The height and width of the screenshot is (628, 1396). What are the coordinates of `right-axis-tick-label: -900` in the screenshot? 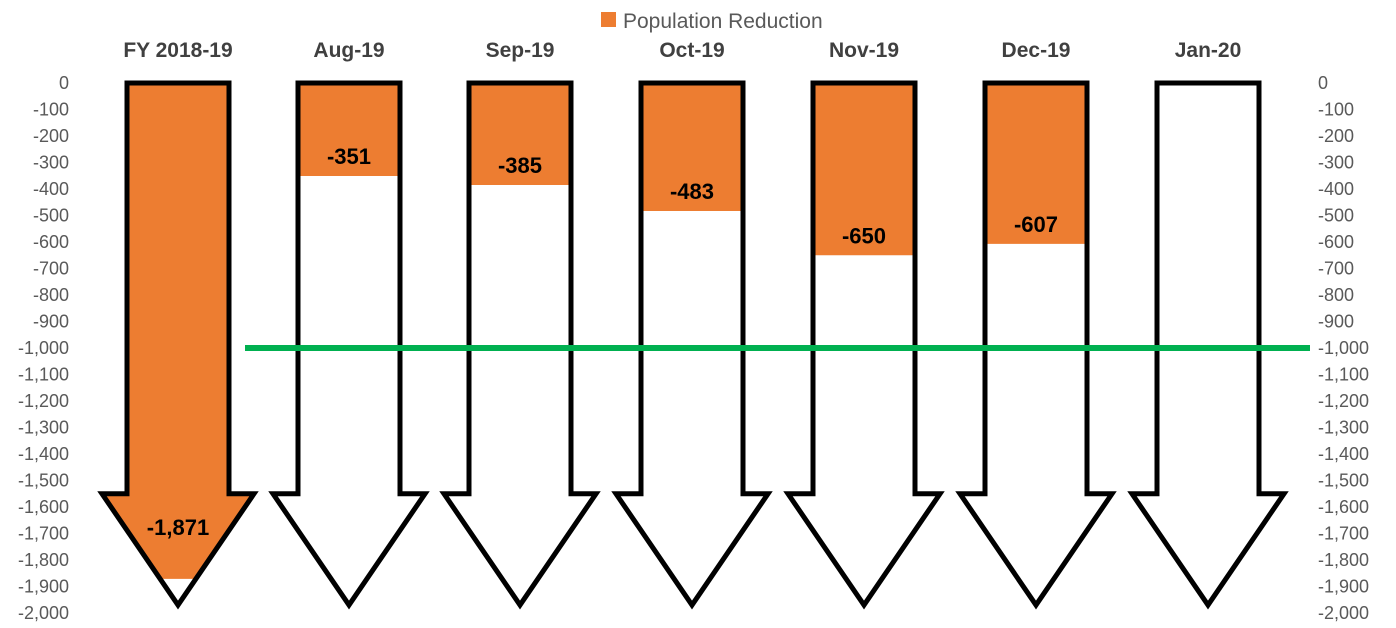 It's located at (1336, 322).